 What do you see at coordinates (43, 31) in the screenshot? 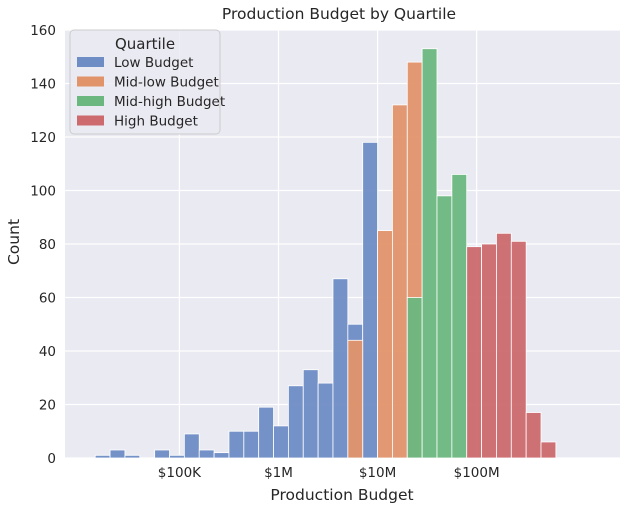
I see `y-tick-label: 160` at bounding box center [43, 31].